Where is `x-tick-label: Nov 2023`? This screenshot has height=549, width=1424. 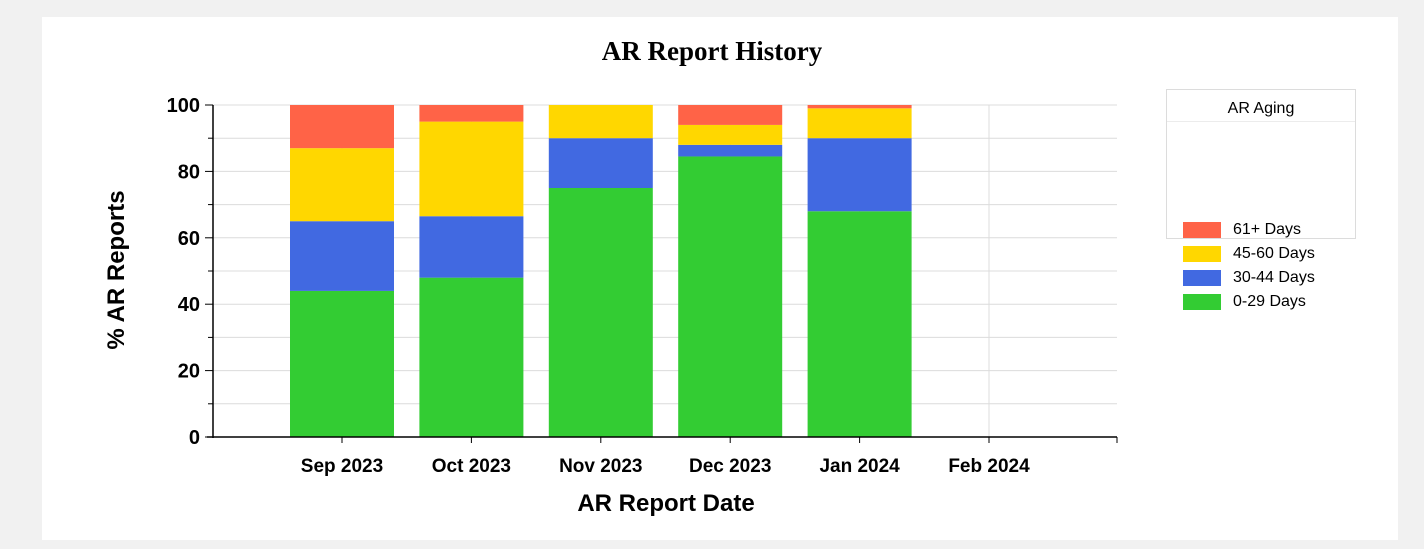
x-tick-label: Nov 2023 is located at coordinates (600, 466).